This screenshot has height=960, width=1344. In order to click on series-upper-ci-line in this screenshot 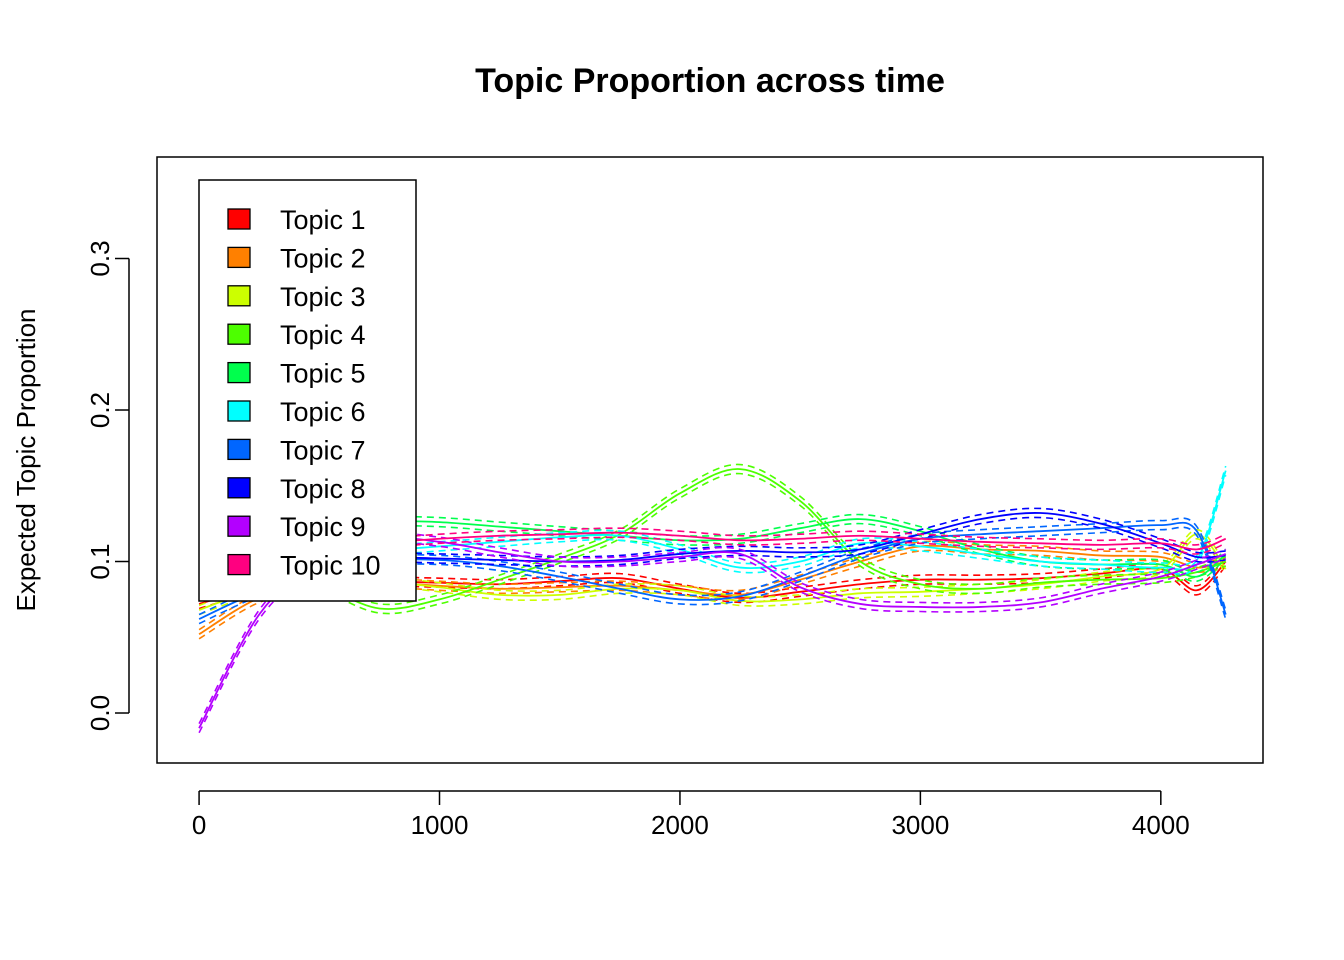, I will do `click(713, 534)`.